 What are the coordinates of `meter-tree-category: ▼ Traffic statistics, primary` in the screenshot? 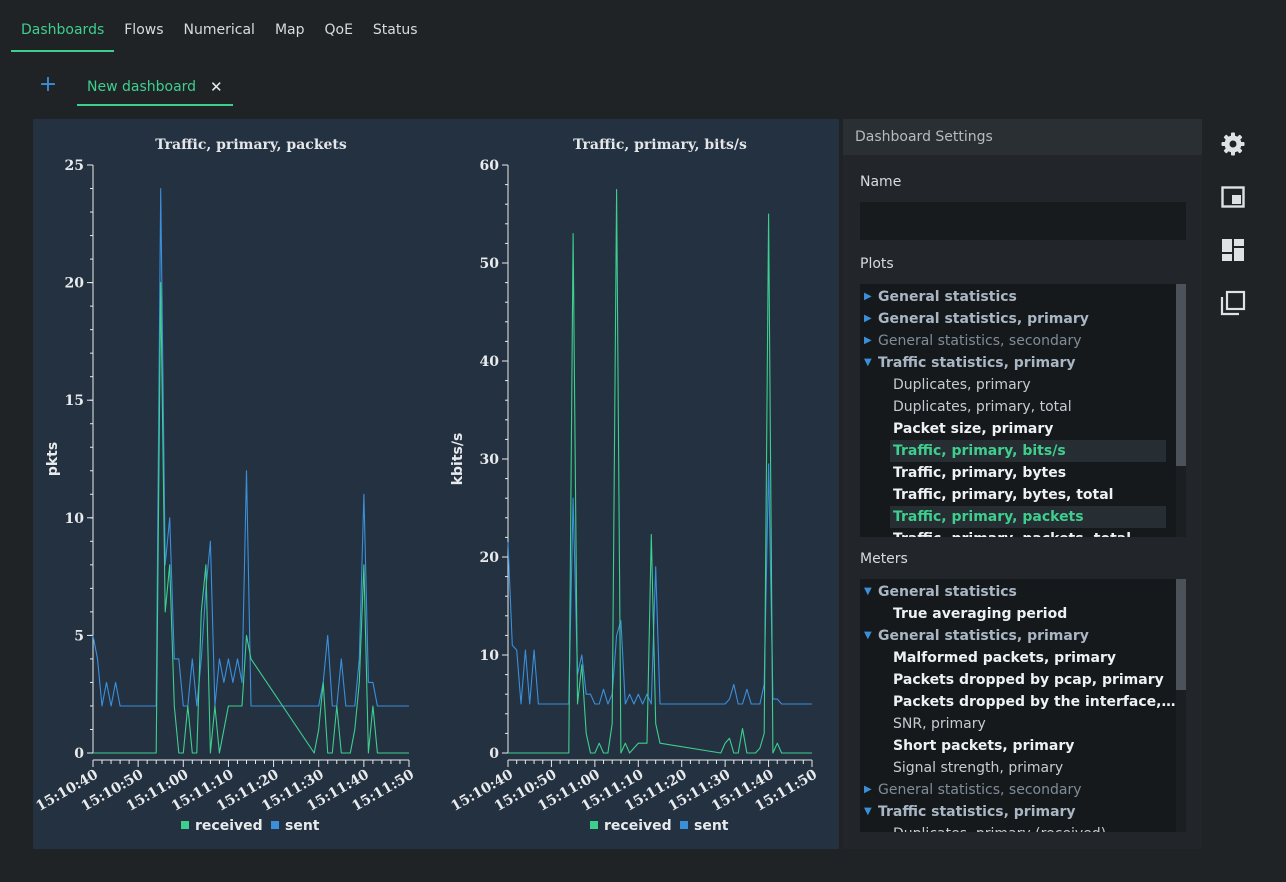 It's located at (1018, 812).